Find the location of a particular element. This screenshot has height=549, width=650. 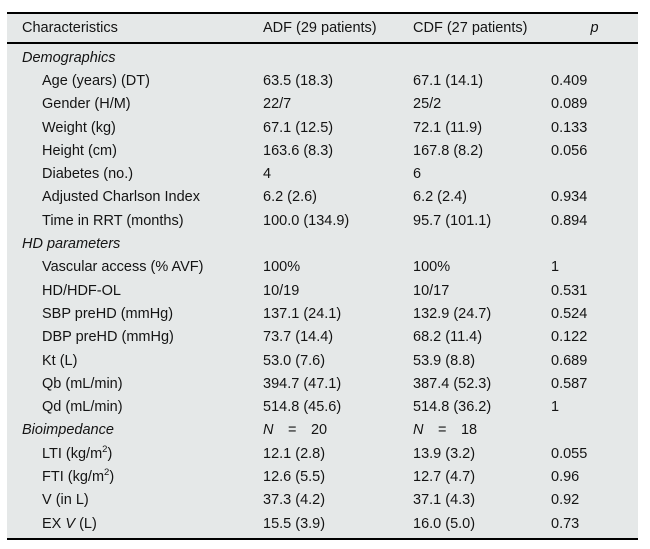

column-header-adf: ADF (29 patients) is located at coordinates (320, 28).